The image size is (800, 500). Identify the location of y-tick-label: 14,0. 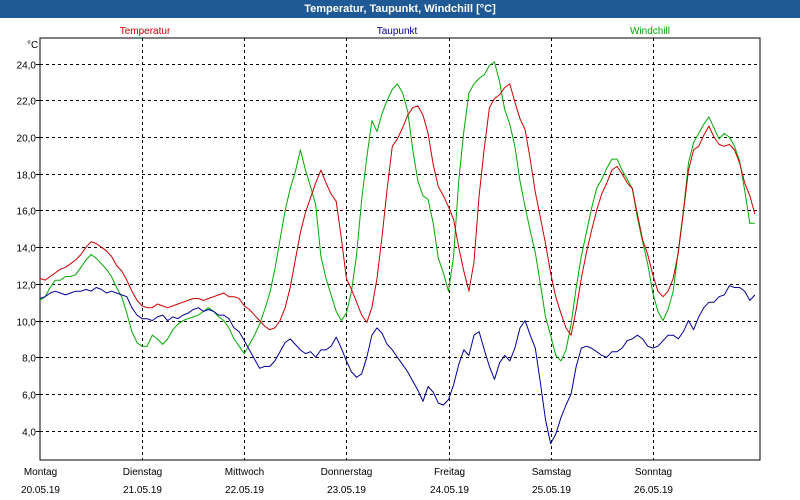
(27, 249).